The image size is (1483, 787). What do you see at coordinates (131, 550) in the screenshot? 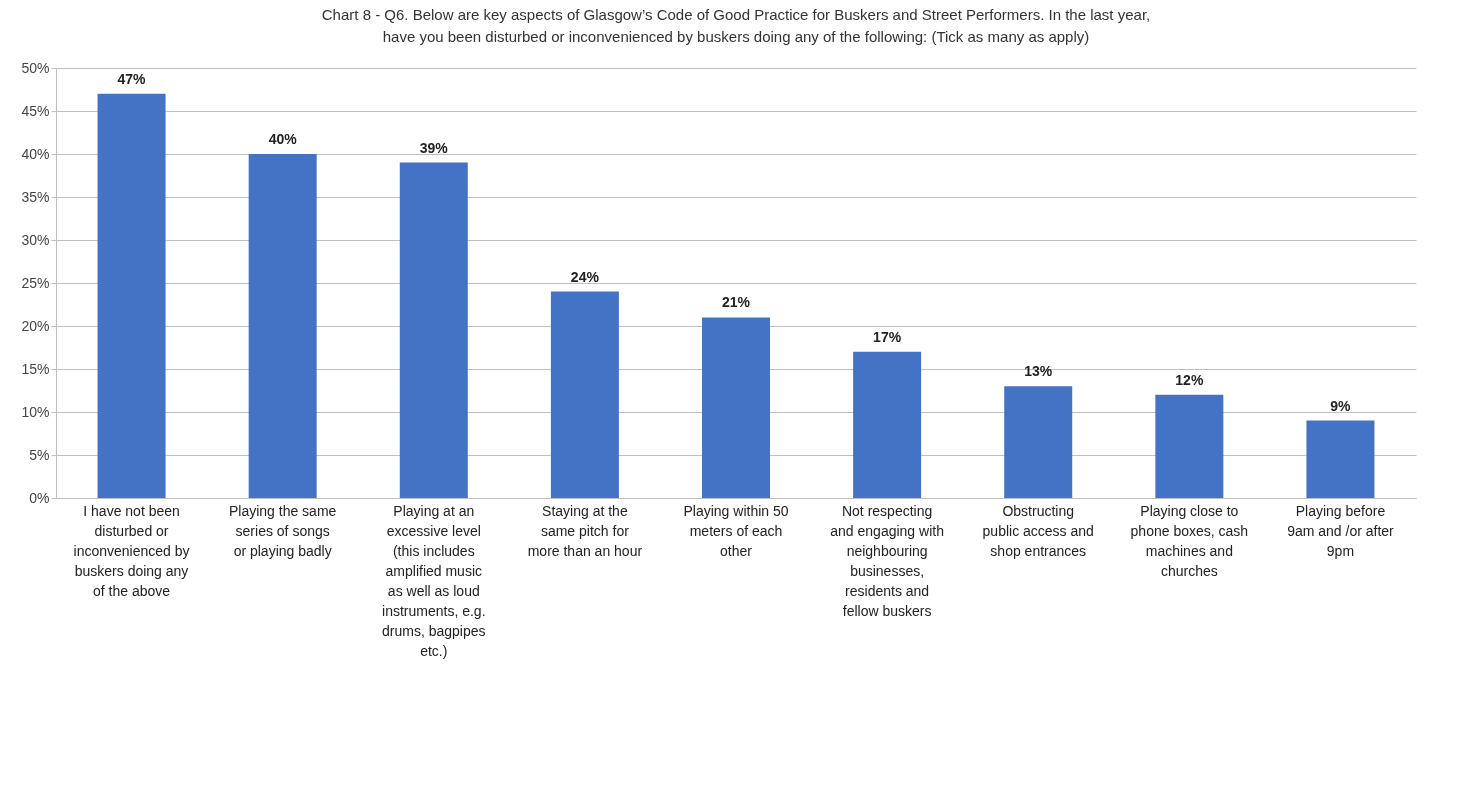
I see `x-tick-label: I have not been disturbed or inconvenienced by buskers doing any of the above` at bounding box center [131, 550].